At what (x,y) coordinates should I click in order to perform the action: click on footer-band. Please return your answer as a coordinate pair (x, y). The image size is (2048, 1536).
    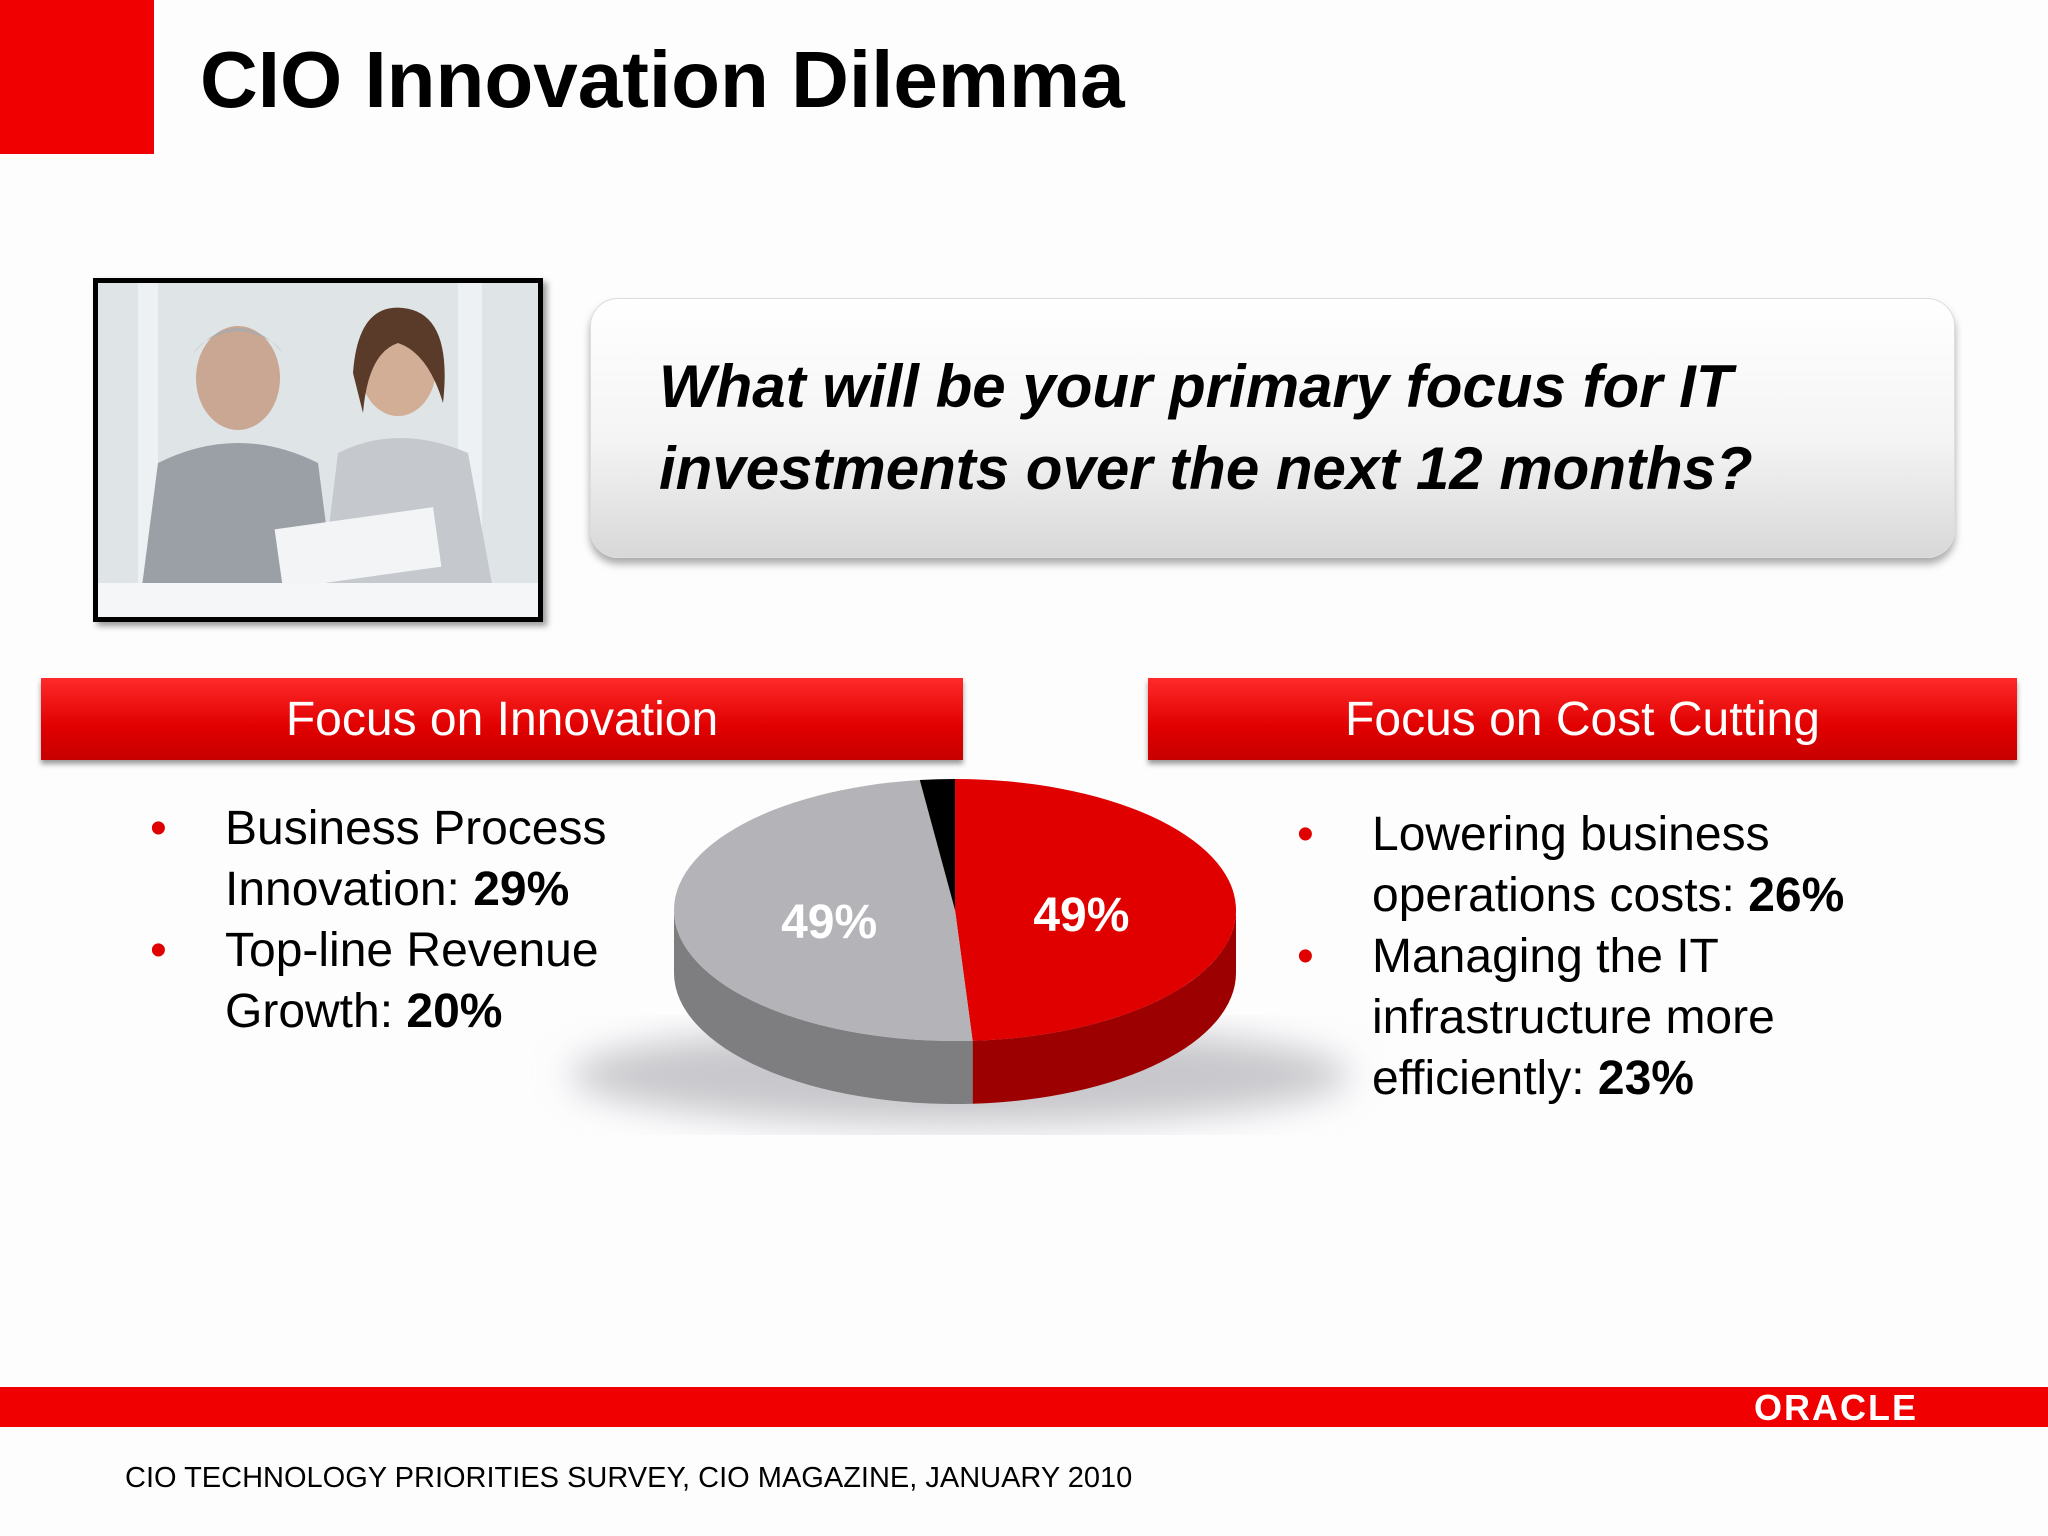
    Looking at the image, I should click on (1024, 1407).